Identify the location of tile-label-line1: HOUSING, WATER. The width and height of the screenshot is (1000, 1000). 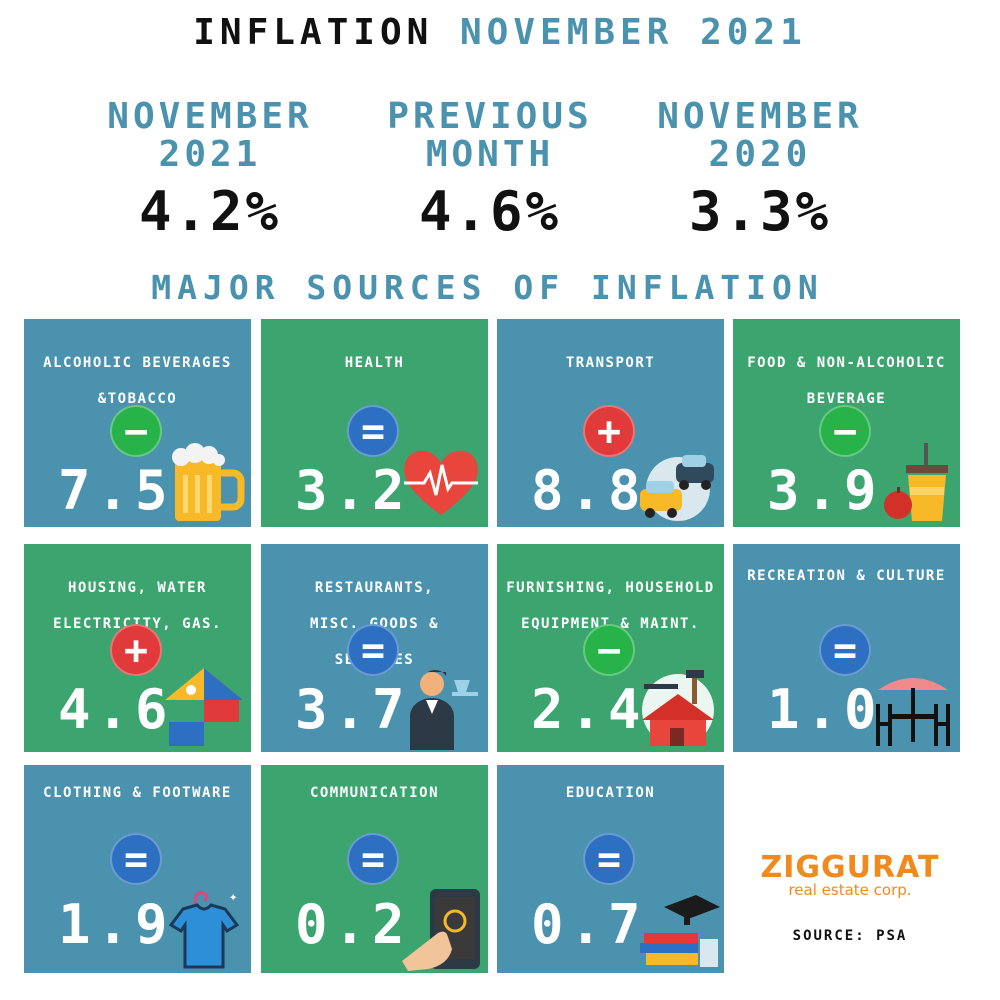
(137, 588).